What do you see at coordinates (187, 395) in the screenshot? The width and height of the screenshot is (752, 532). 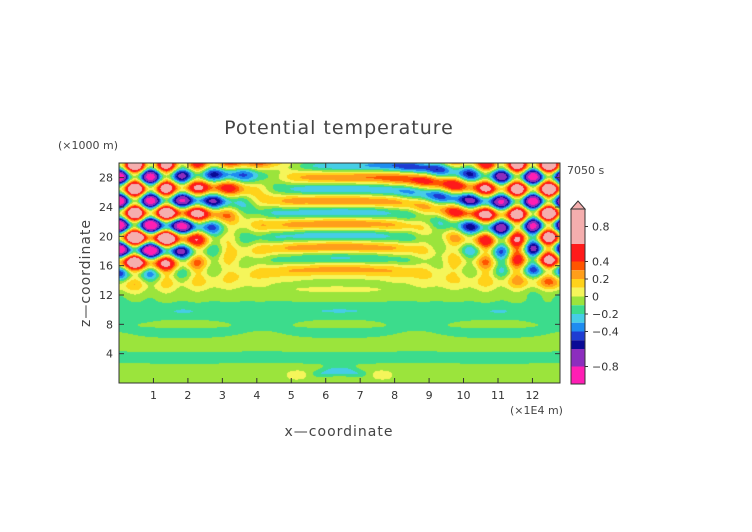 I see `x-tick-label: 2` at bounding box center [187, 395].